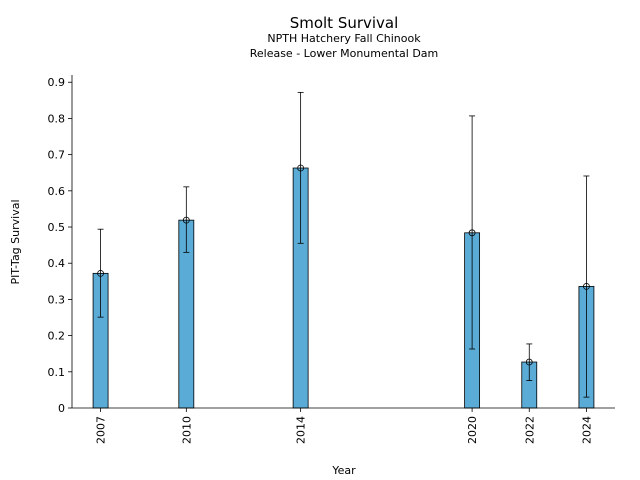 This screenshot has width=640, height=480. Describe the element at coordinates (100, 273) in the screenshot. I see `point-marker-2007` at that location.